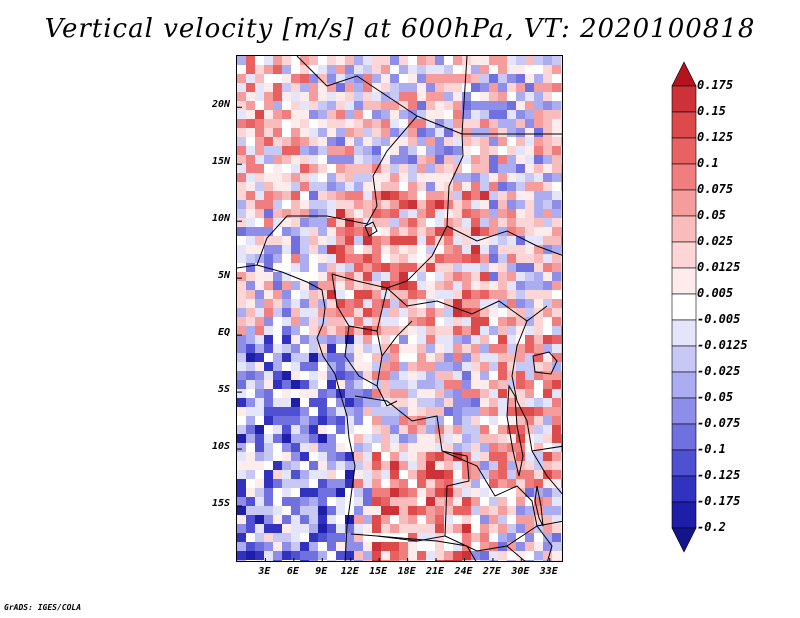 The height and width of the screenshot is (618, 800). I want to click on lon-tick-label: 15E, so click(378, 571).